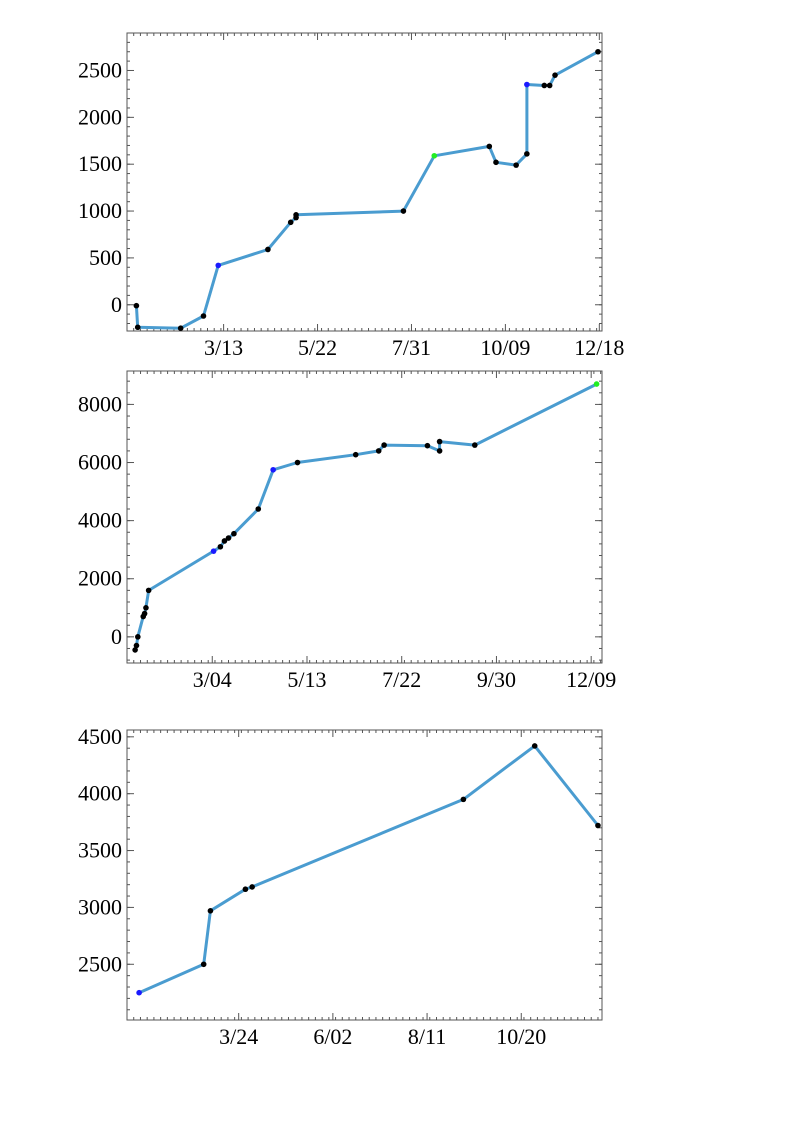  What do you see at coordinates (100, 736) in the screenshot?
I see `y-tick-label: 4500` at bounding box center [100, 736].